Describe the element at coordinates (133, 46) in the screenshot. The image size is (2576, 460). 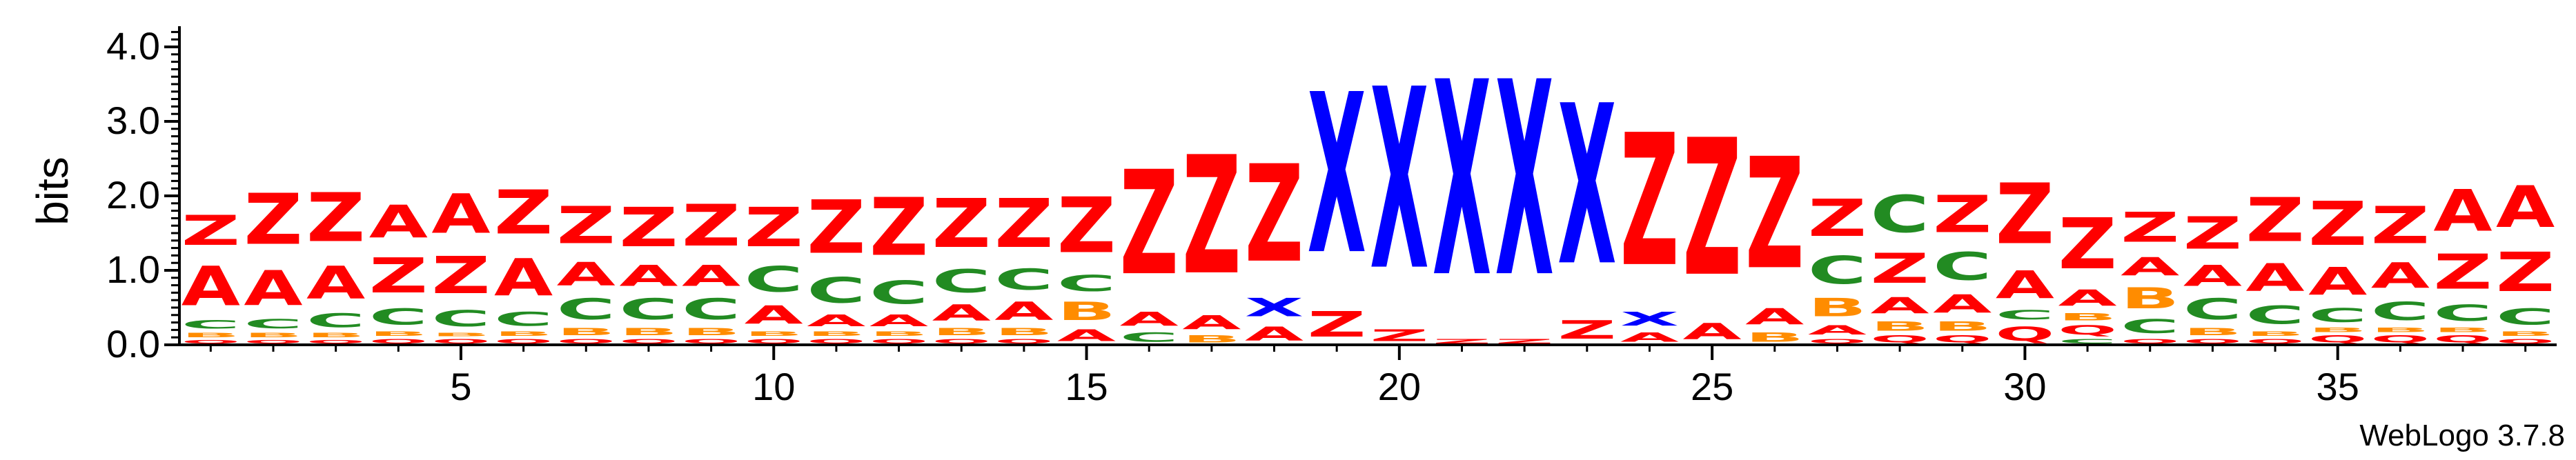
I see `y-tick-label: 4.0` at that location.